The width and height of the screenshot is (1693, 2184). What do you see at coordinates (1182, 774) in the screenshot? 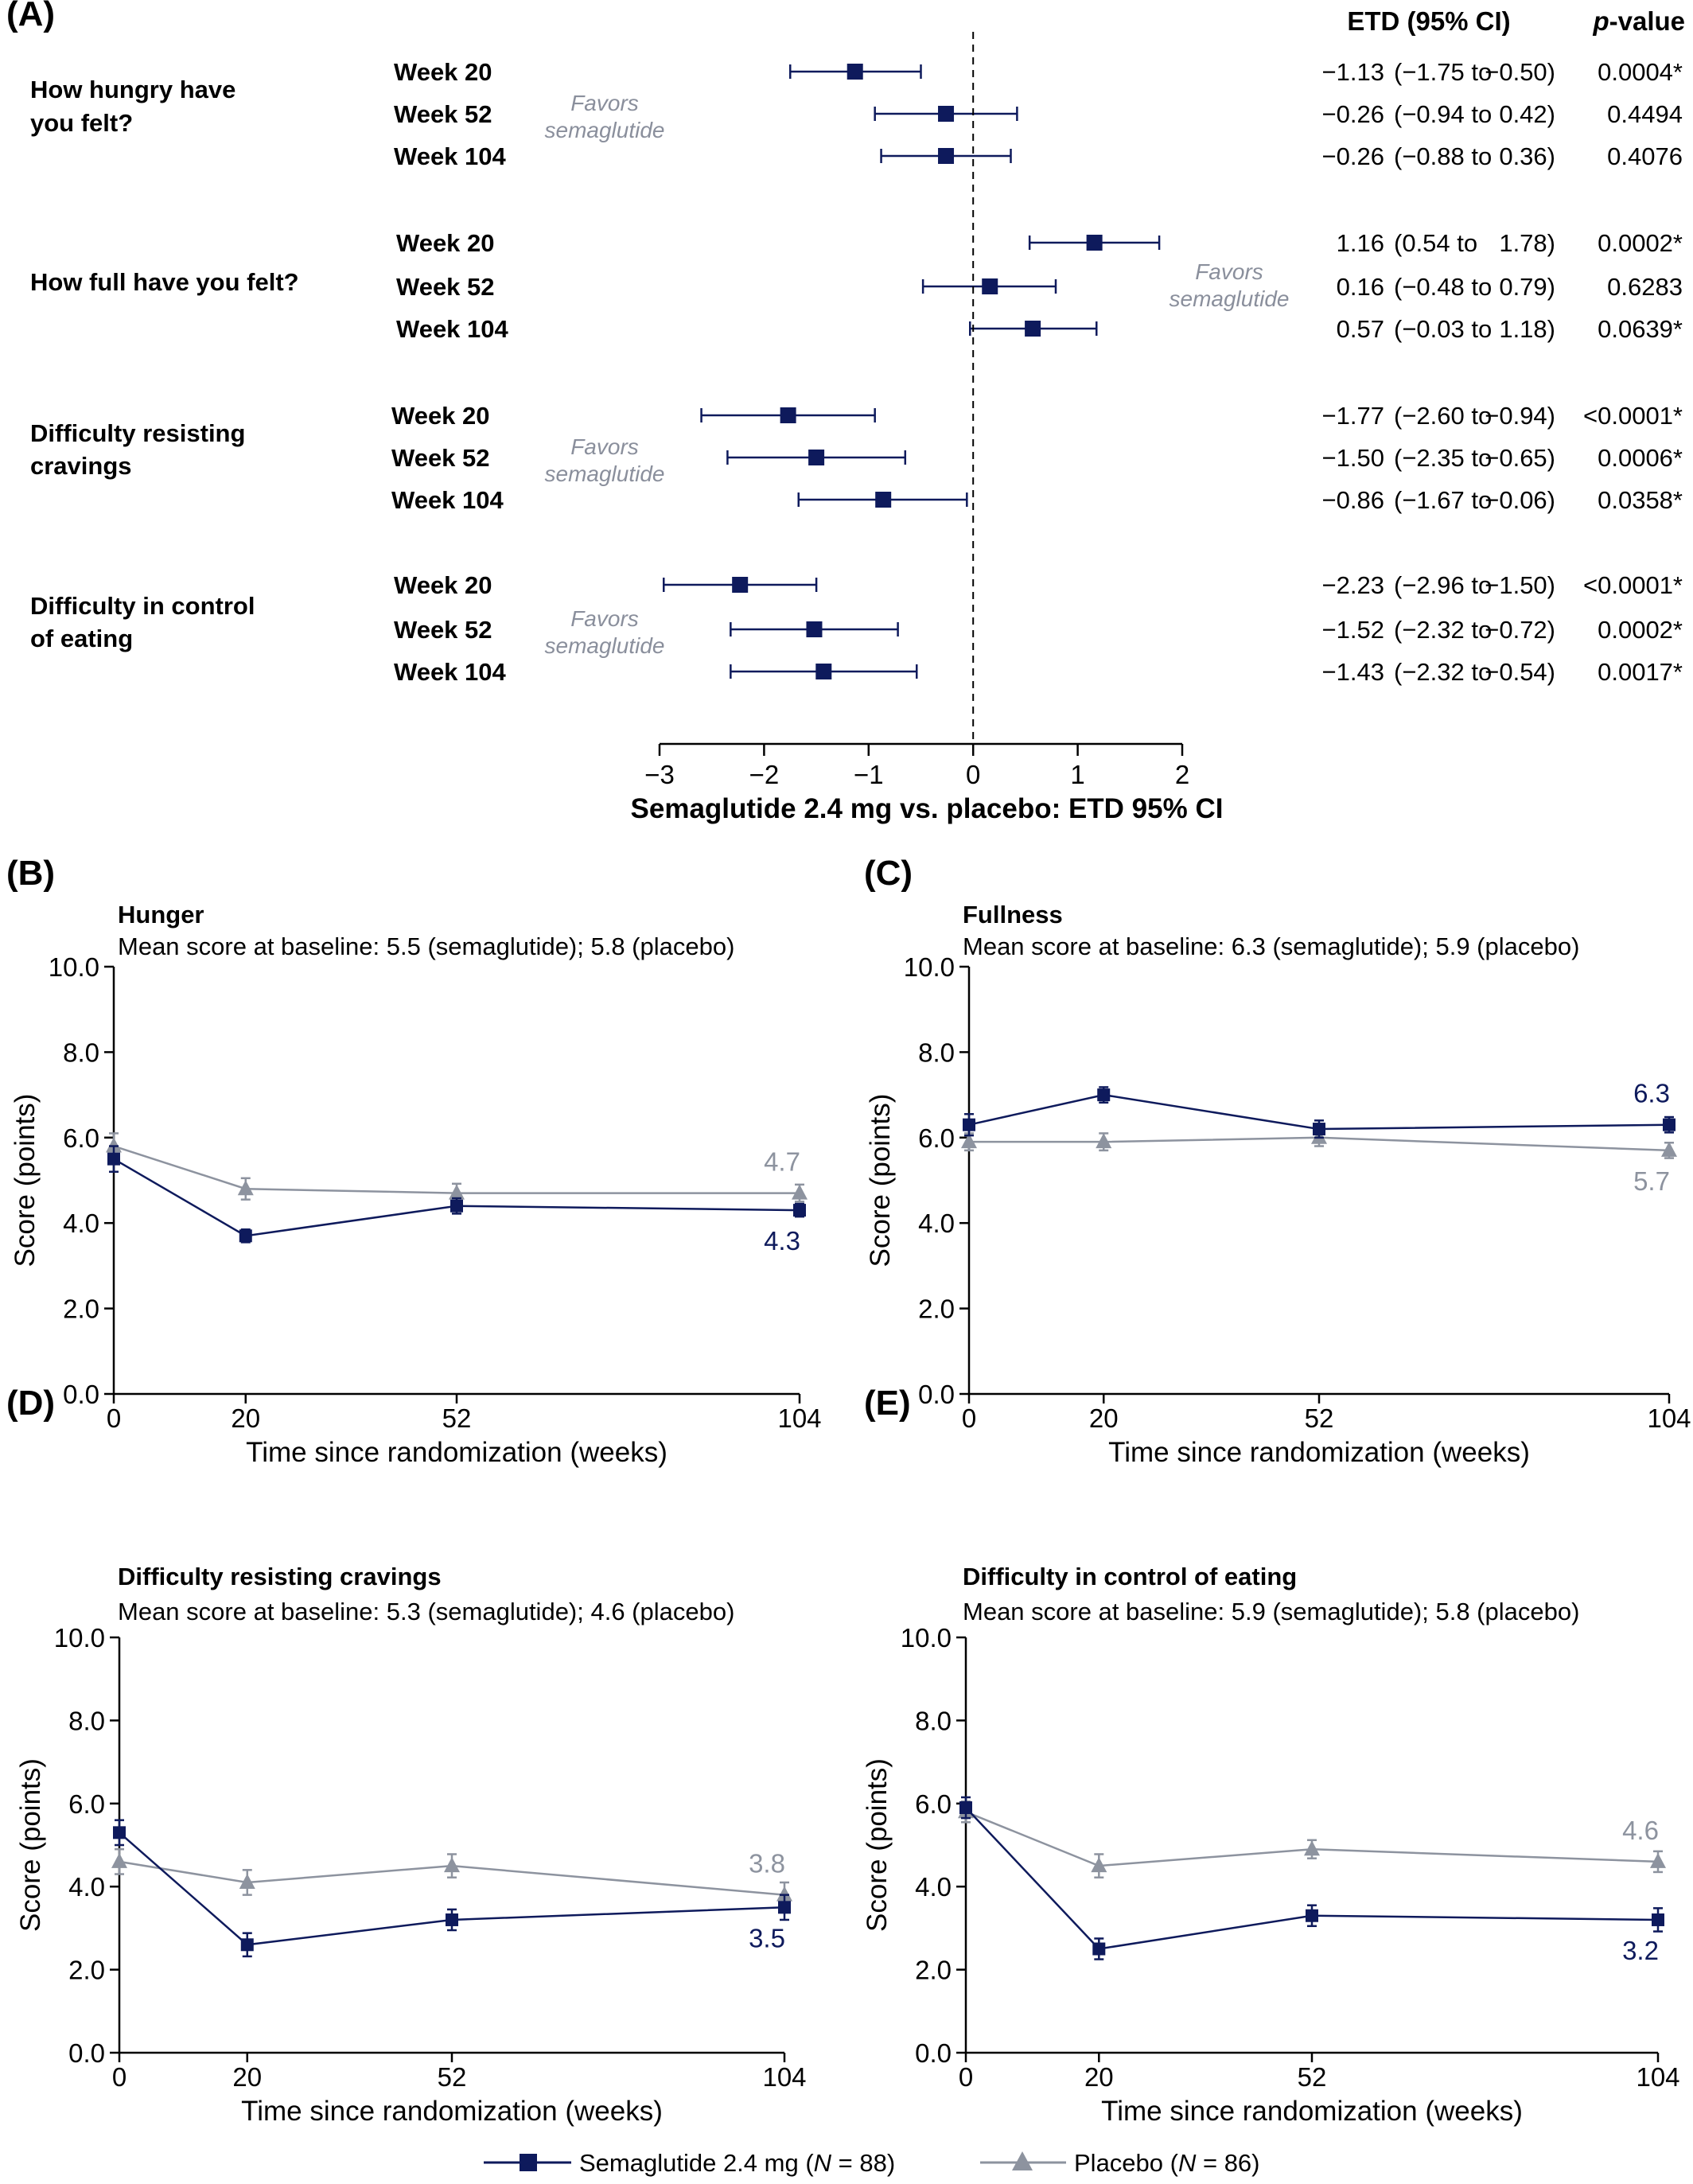
I see `forest-x-tick-label: 2` at bounding box center [1182, 774].